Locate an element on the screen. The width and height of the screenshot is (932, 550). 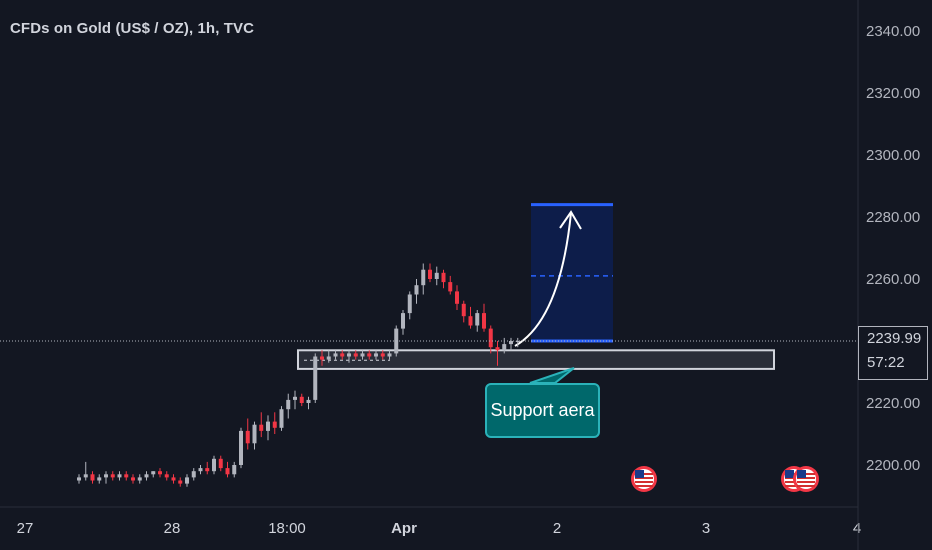
support-zone-rect is located at coordinates (536, 359).